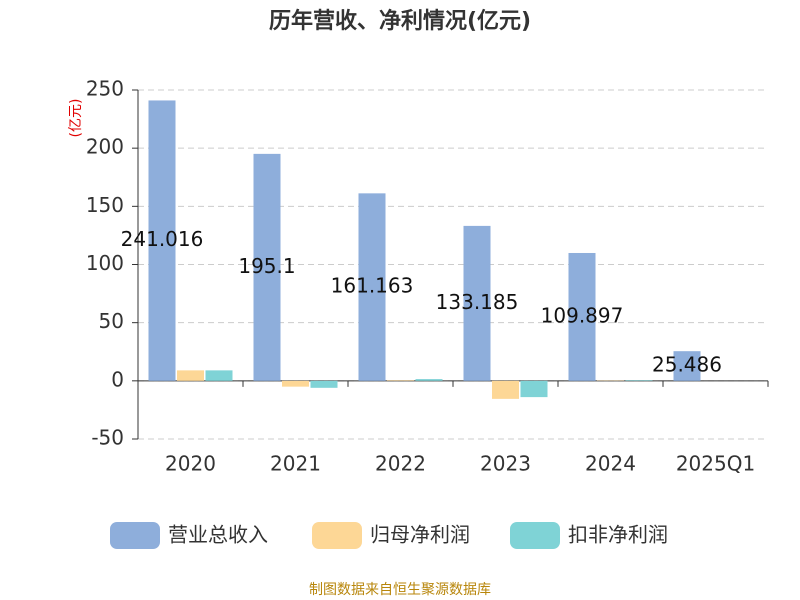  Describe the element at coordinates (505, 464) in the screenshot. I see `x-tick-label: 2023` at that location.